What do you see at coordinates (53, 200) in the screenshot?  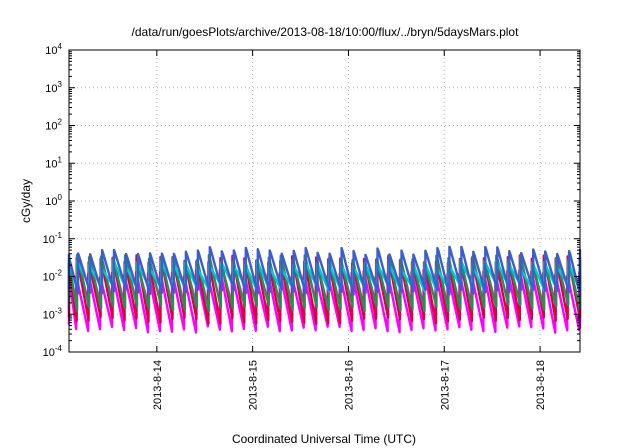 I see `y-tick-label: 10⁰` at bounding box center [53, 200].